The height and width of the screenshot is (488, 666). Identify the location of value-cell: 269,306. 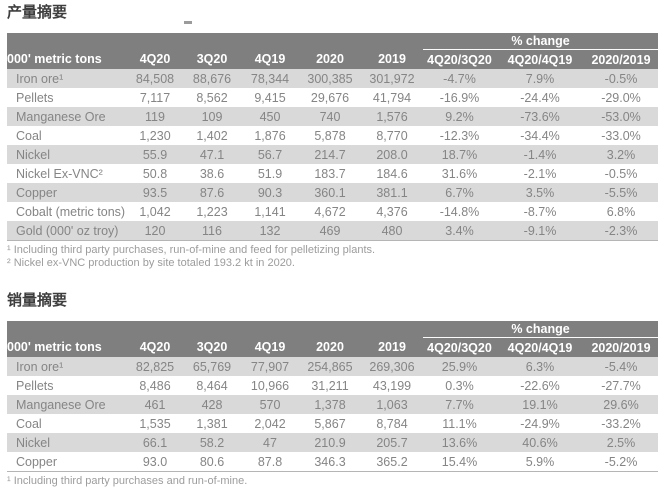
(392, 366).